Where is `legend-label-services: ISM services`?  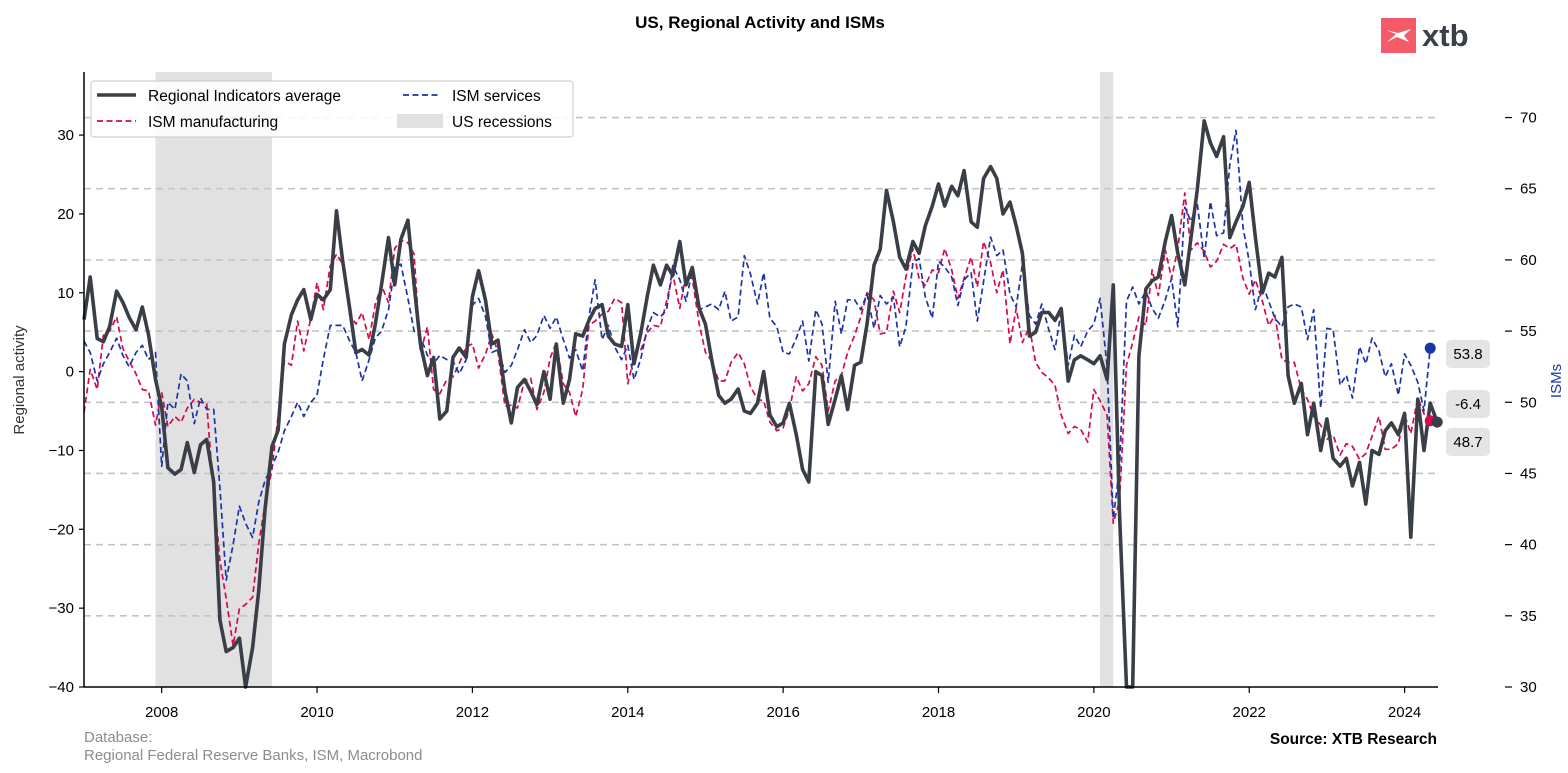
legend-label-services: ISM services is located at coordinates (496, 96).